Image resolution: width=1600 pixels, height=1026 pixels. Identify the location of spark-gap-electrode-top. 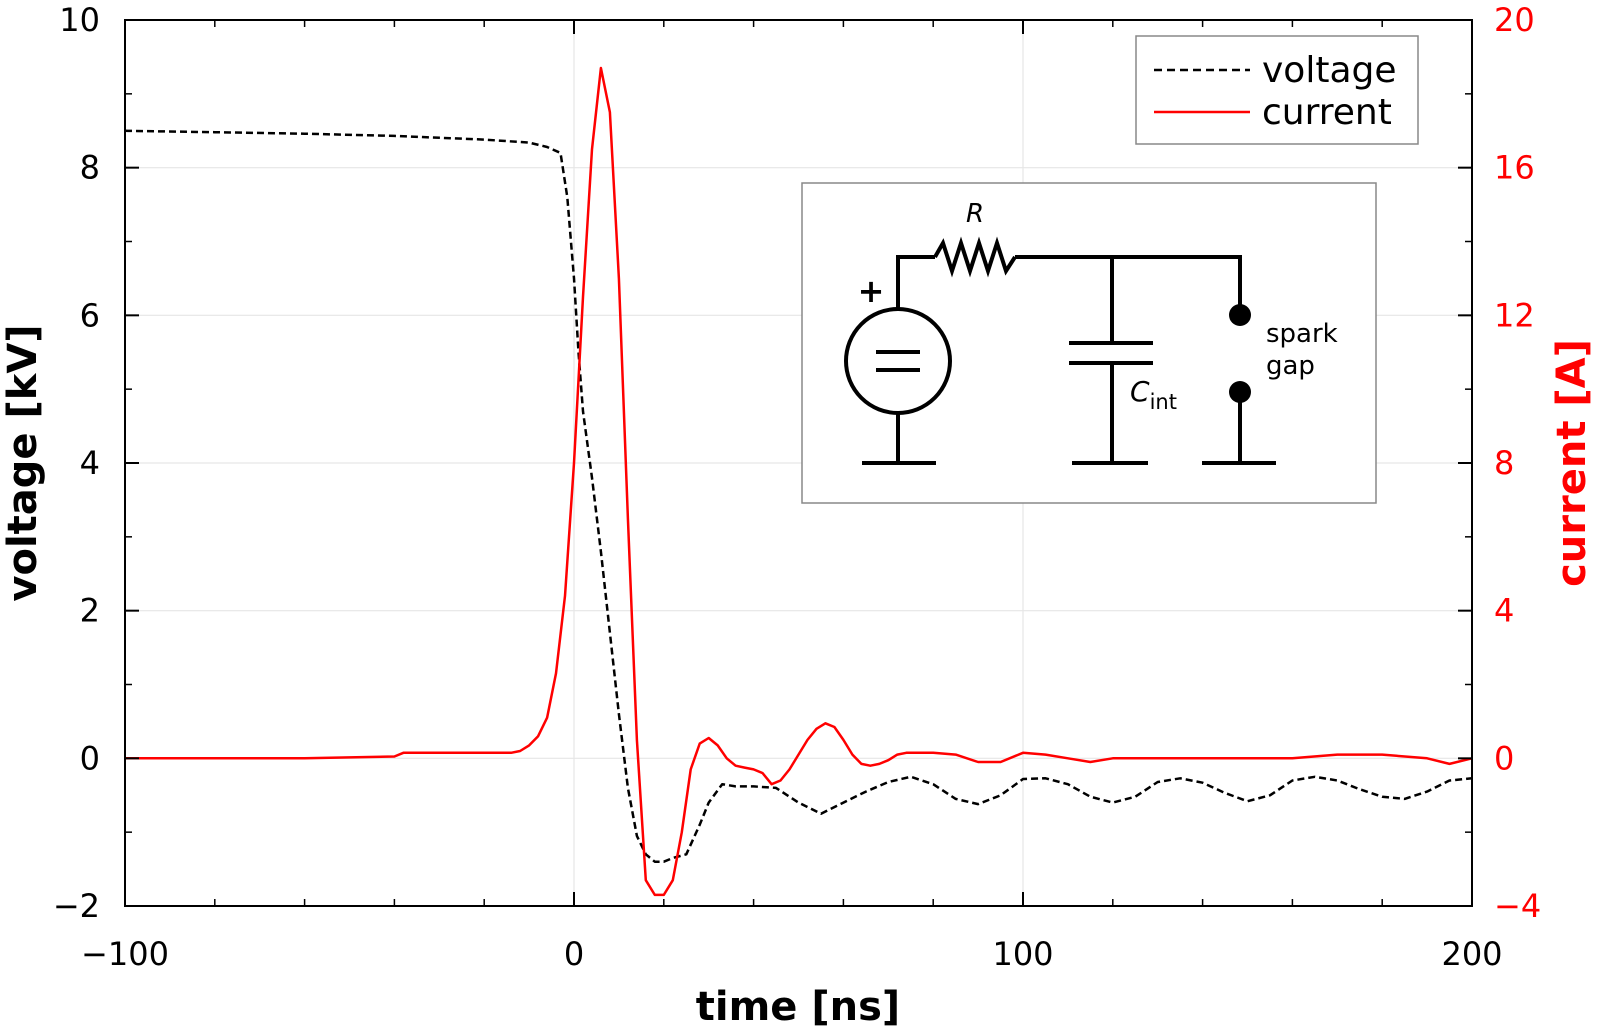
(1240, 315).